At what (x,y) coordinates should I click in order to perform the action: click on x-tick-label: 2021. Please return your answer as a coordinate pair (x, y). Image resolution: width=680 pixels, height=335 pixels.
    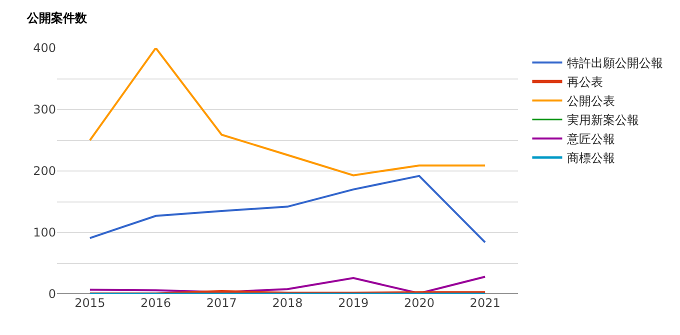
    Looking at the image, I should click on (485, 303).